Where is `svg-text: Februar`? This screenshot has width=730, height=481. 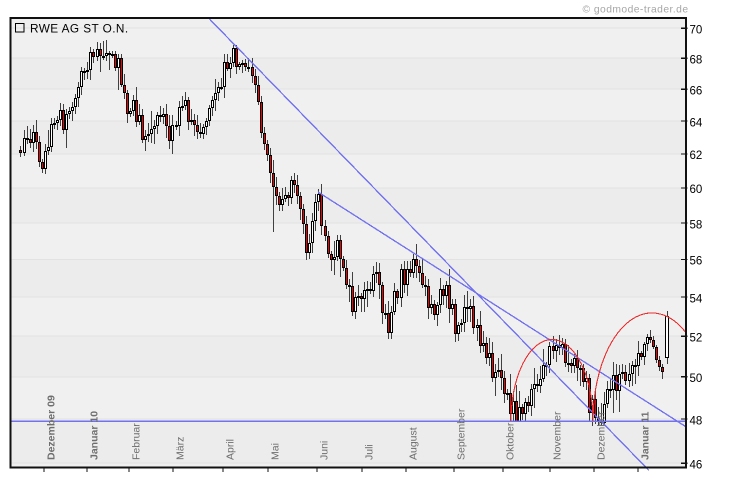 svg-text: Februar is located at coordinates (137, 441).